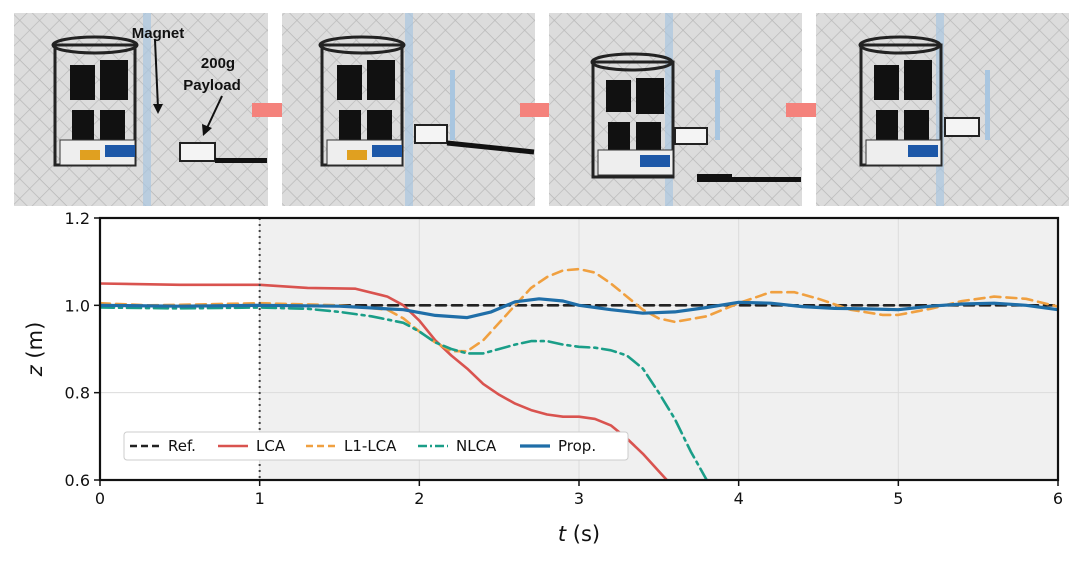 This screenshot has height=578, width=1080. I want to click on x-tick-label: 6, so click(1058, 498).